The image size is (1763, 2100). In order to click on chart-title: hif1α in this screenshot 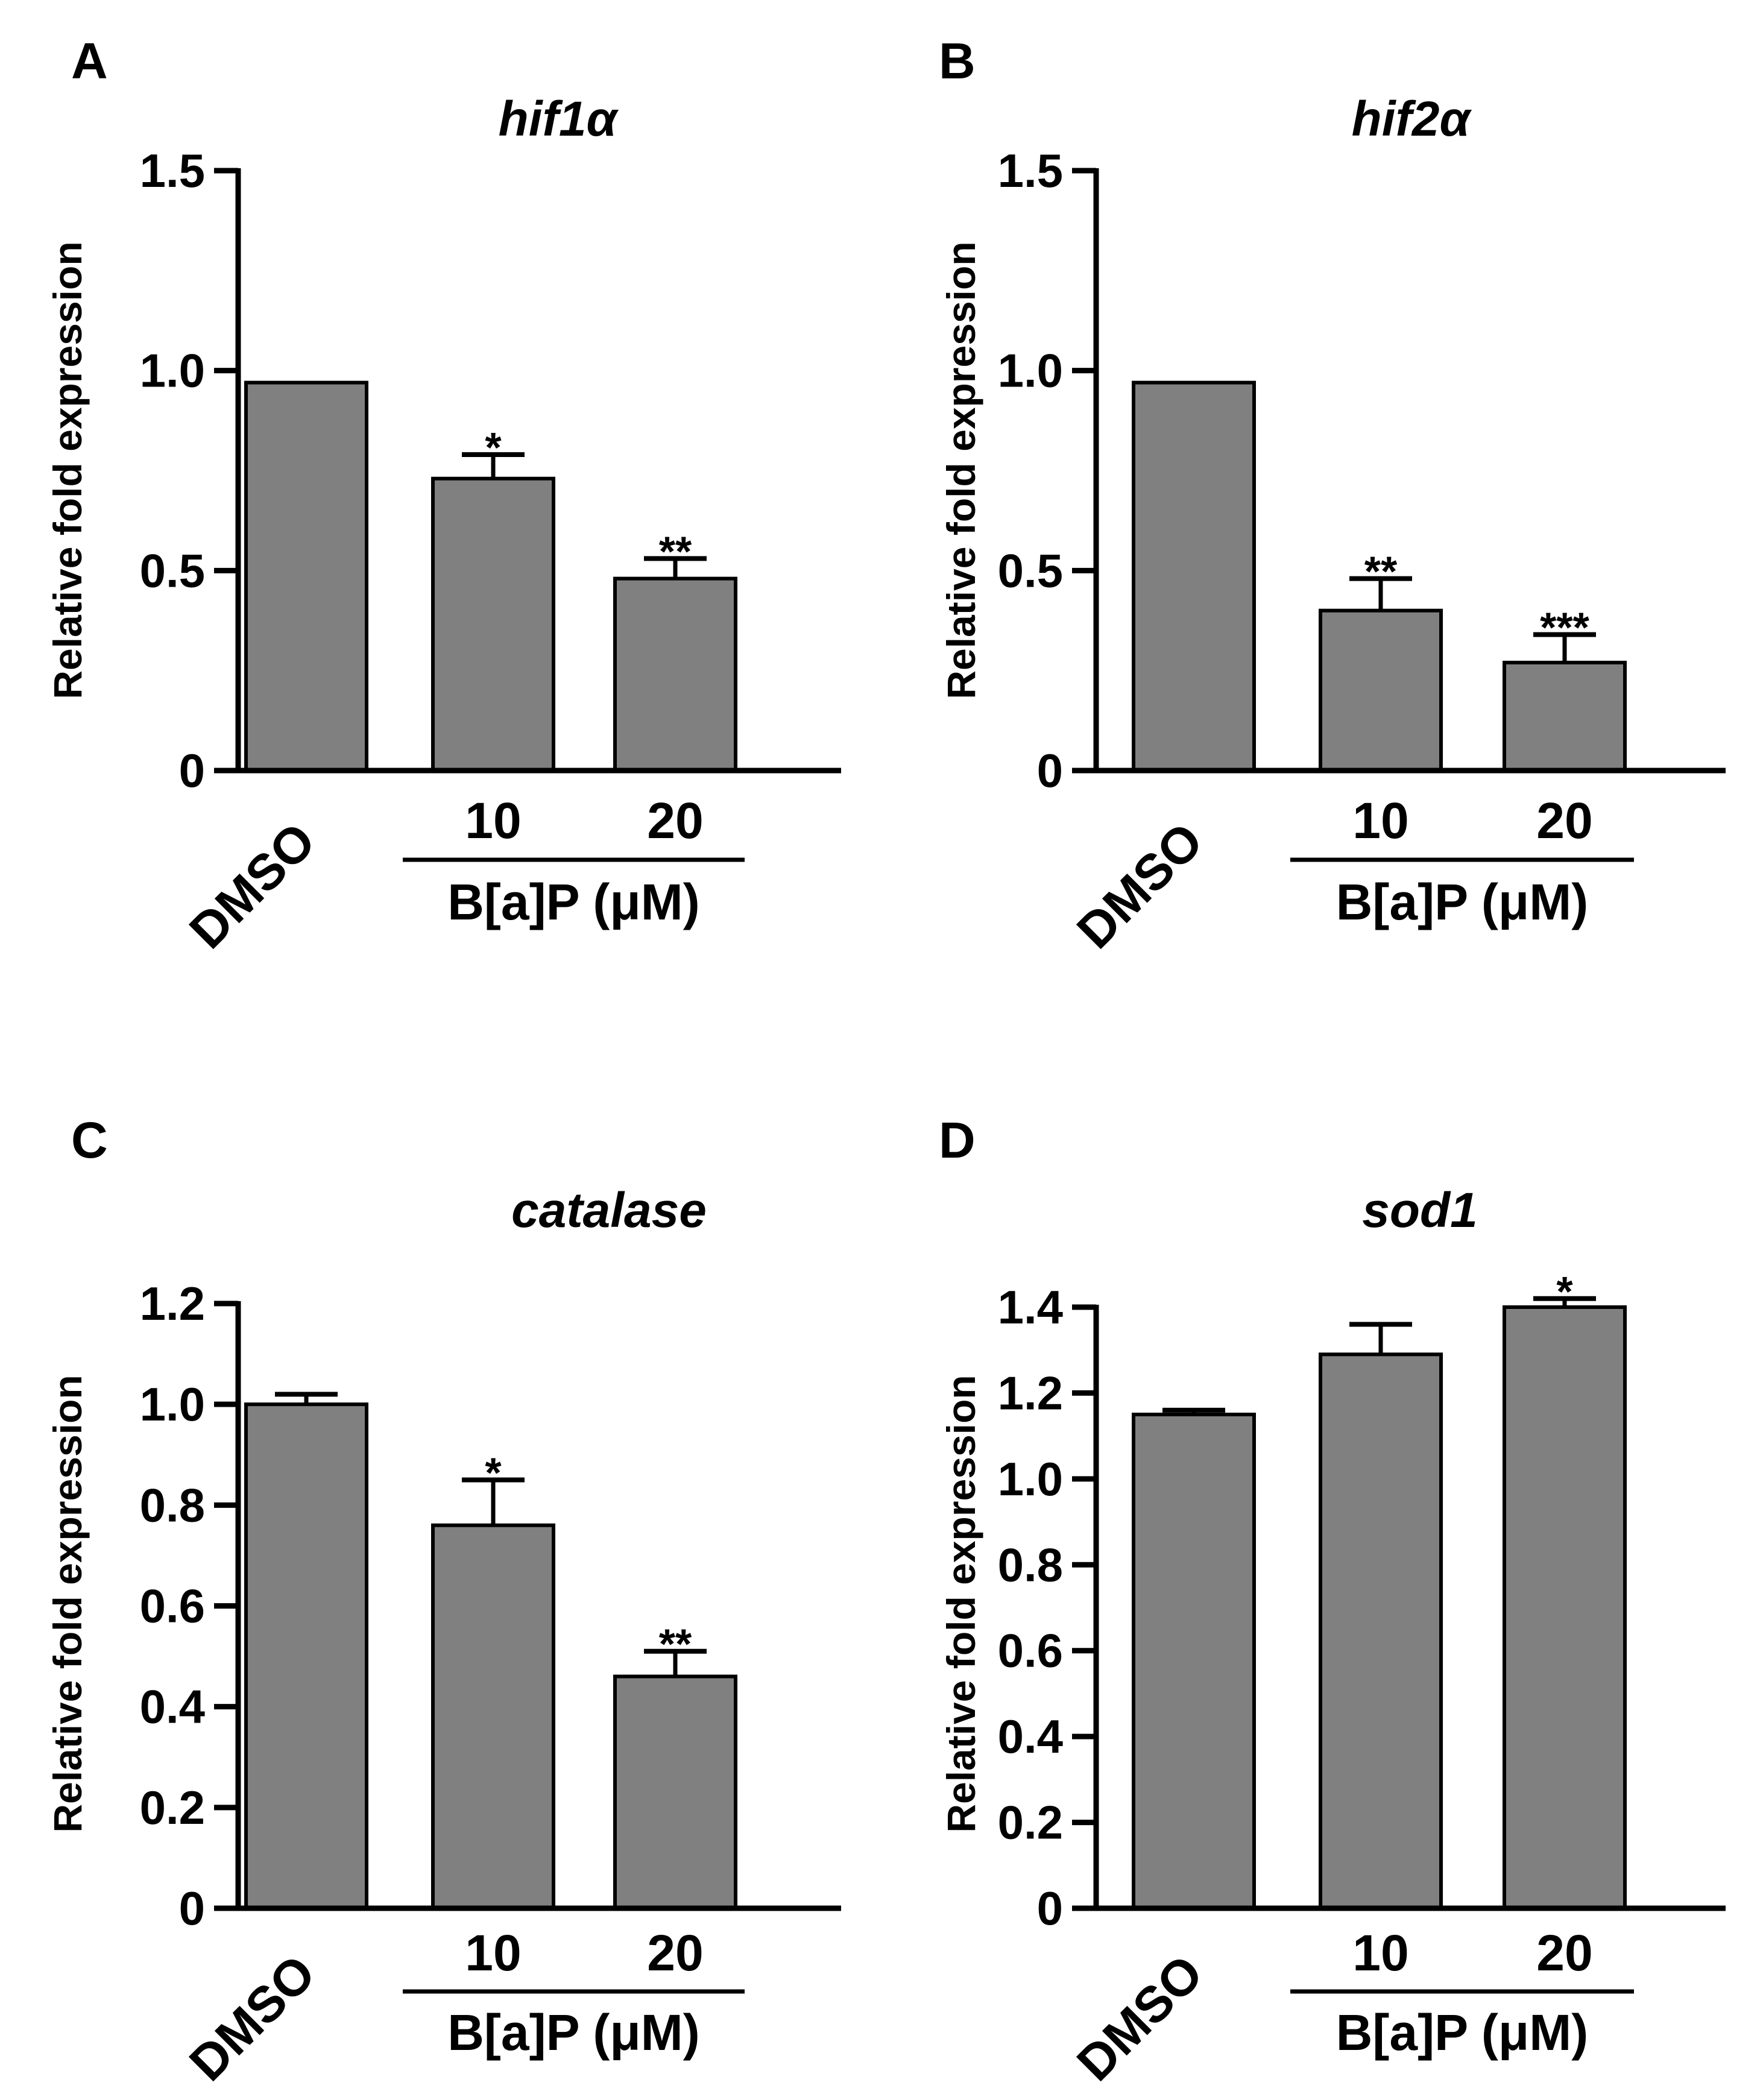, I will do `click(559, 119)`.